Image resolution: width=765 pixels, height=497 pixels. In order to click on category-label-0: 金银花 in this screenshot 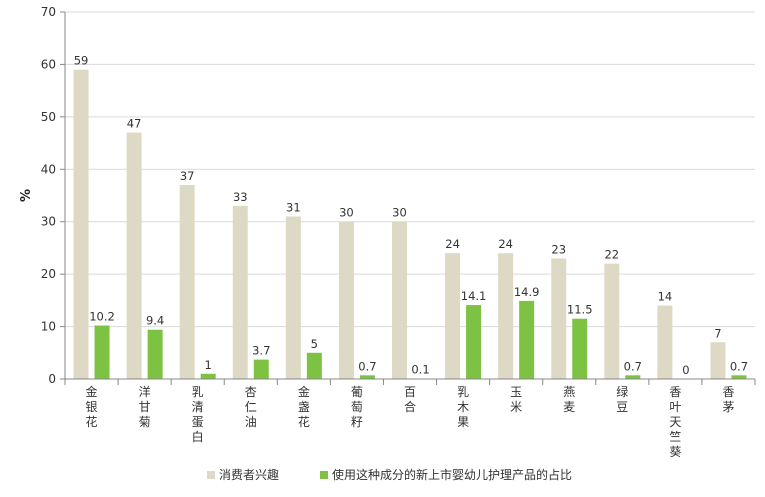, I will do `click(92, 406)`.